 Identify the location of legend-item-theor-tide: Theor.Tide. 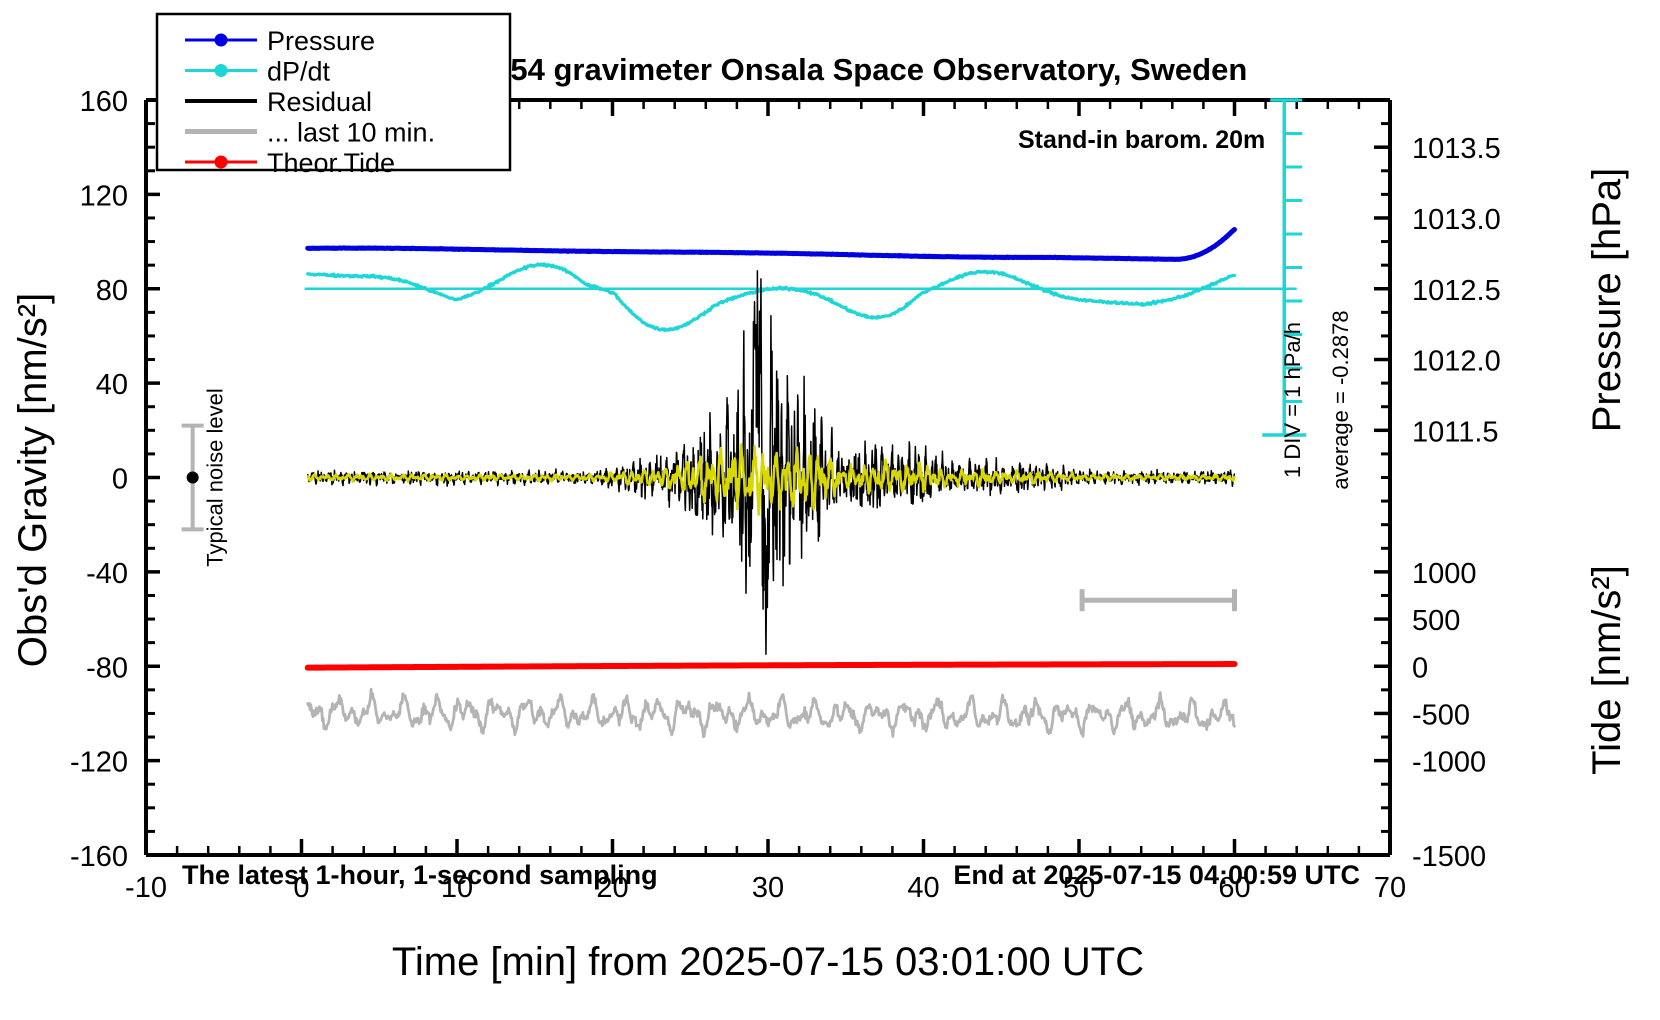
(290, 163).